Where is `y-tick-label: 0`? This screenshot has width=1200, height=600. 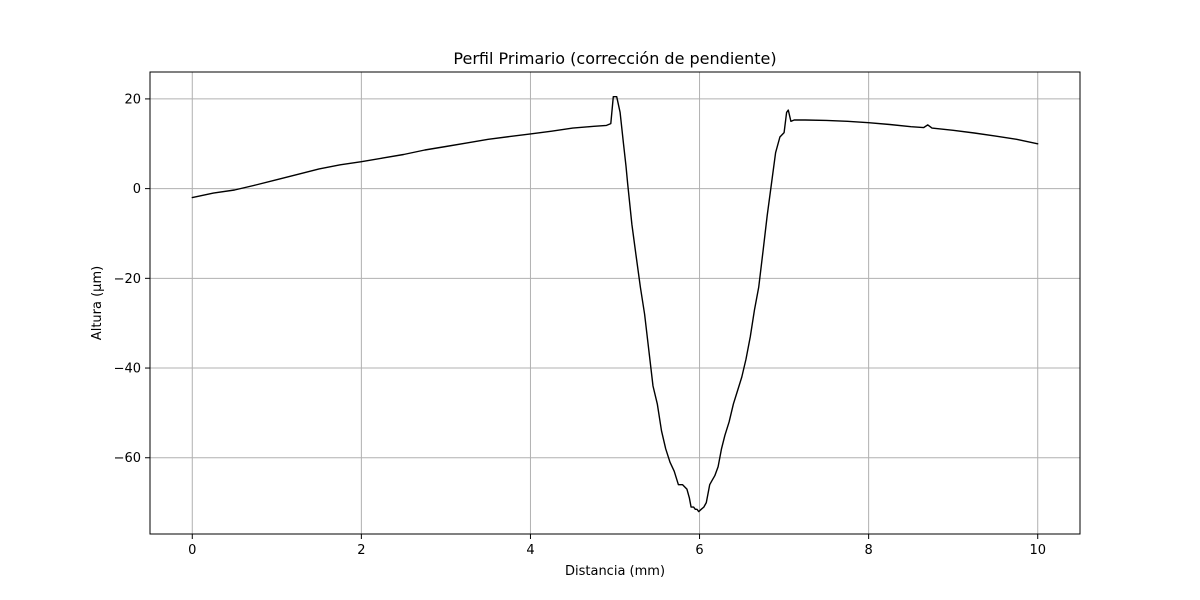
y-tick-label: 0 is located at coordinates (137, 189).